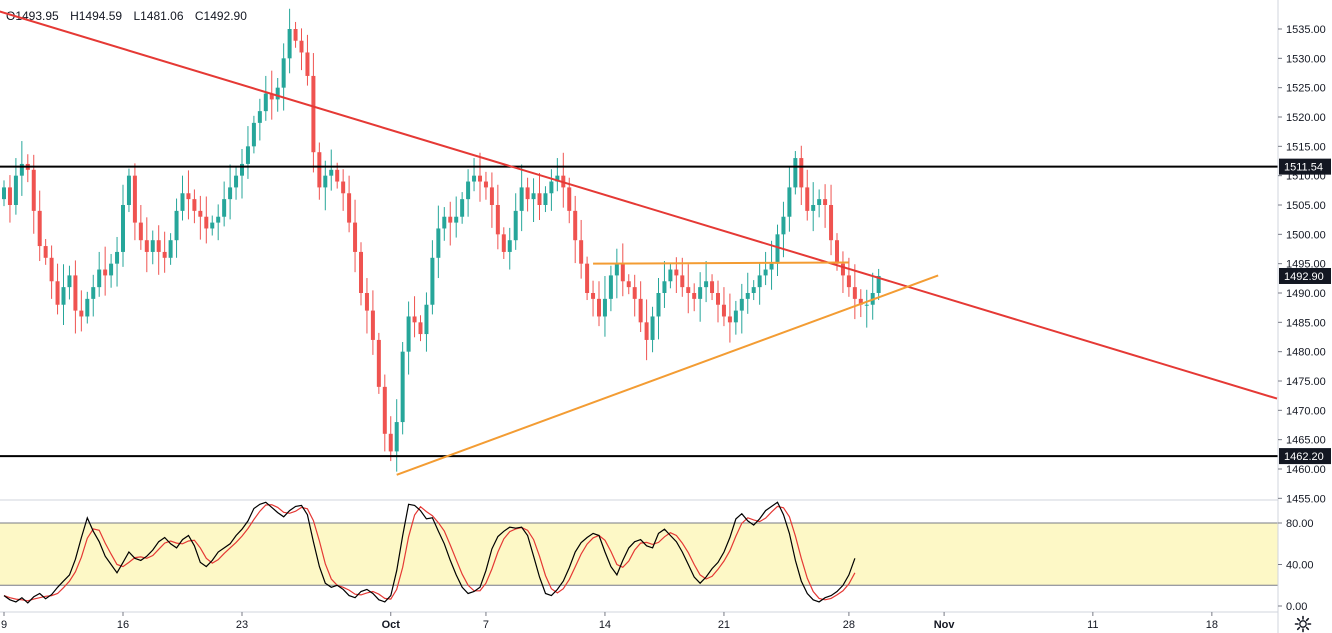 Image resolution: width=1332 pixels, height=633 pixels. I want to click on stochastic-d-line, so click(429, 553).